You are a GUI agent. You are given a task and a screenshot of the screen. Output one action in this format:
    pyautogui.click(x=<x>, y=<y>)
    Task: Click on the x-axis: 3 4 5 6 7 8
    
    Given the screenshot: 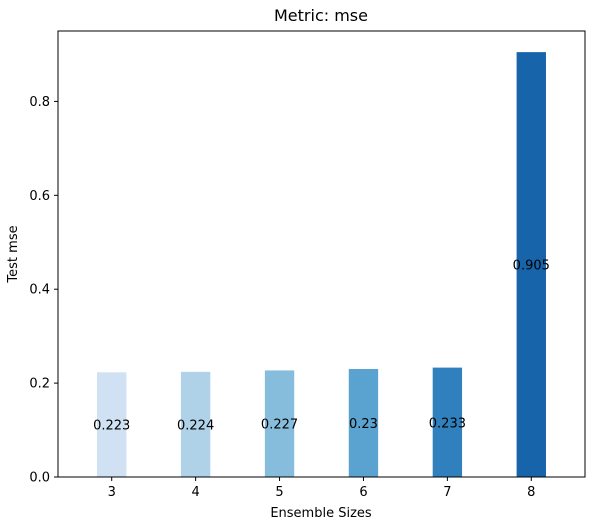 What is the action you would take?
    pyautogui.click(x=321, y=488)
    